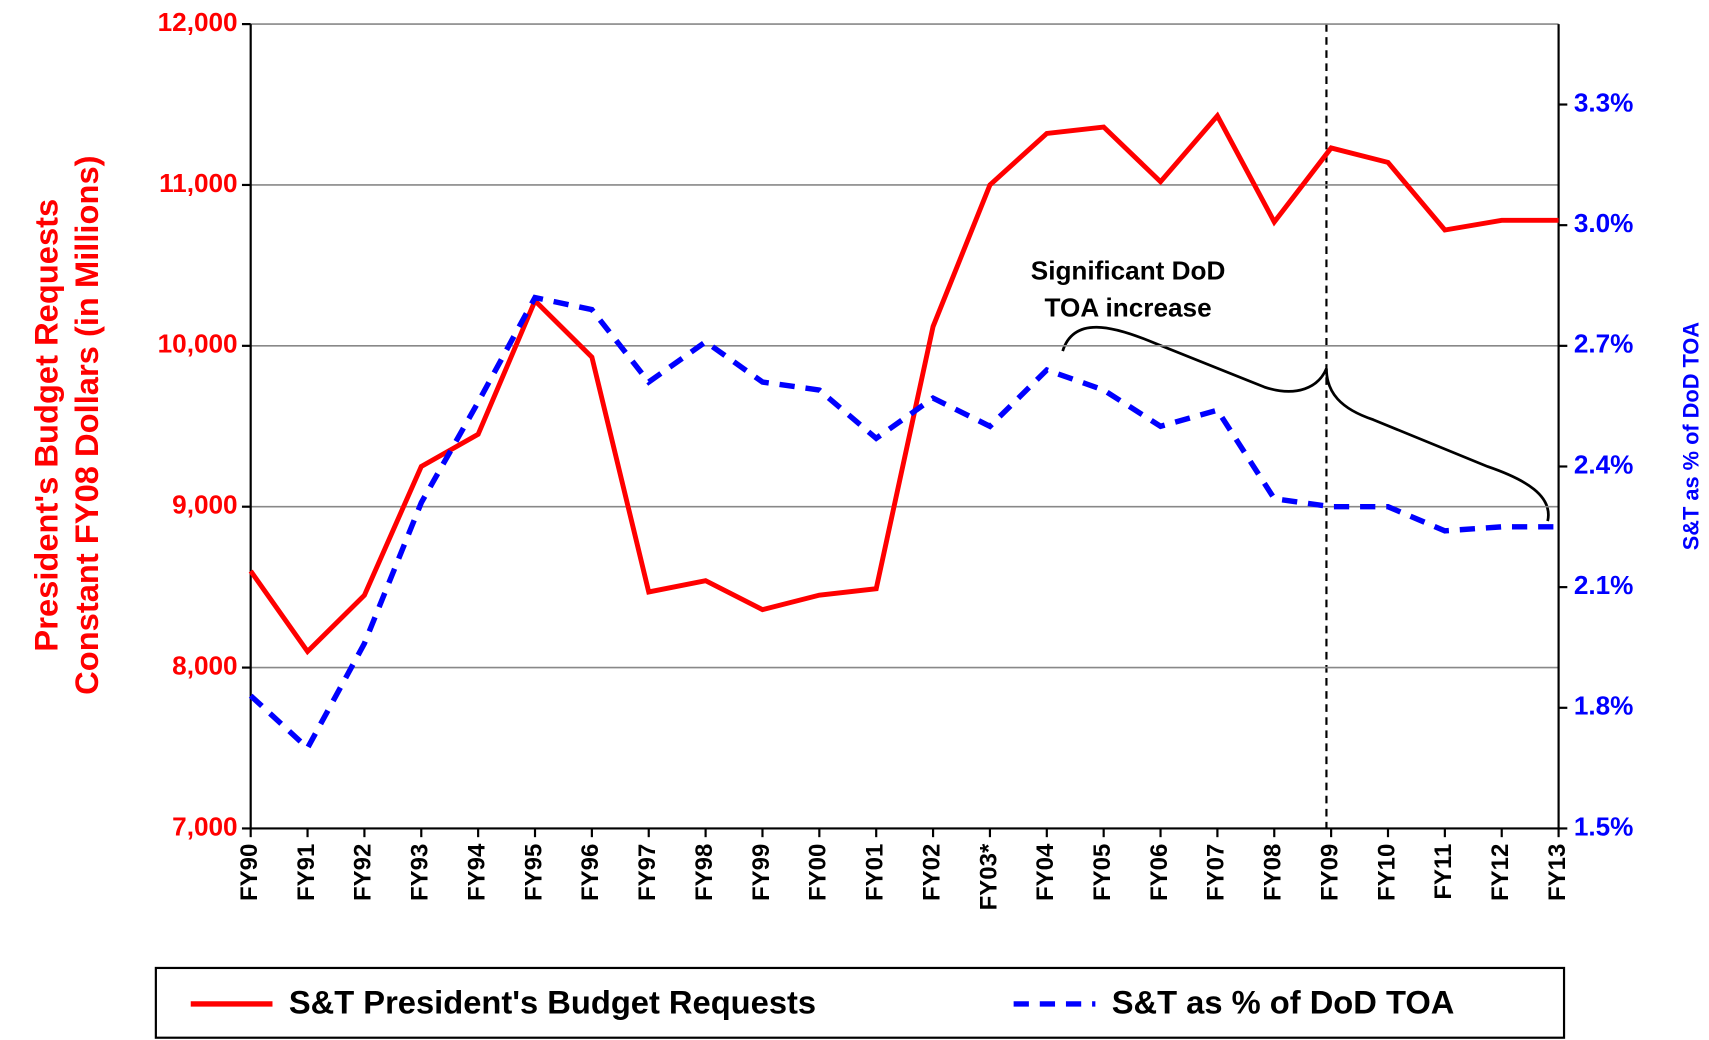  Describe the element at coordinates (204, 826) in the screenshot. I see `y-tick-label: 7,000` at that location.